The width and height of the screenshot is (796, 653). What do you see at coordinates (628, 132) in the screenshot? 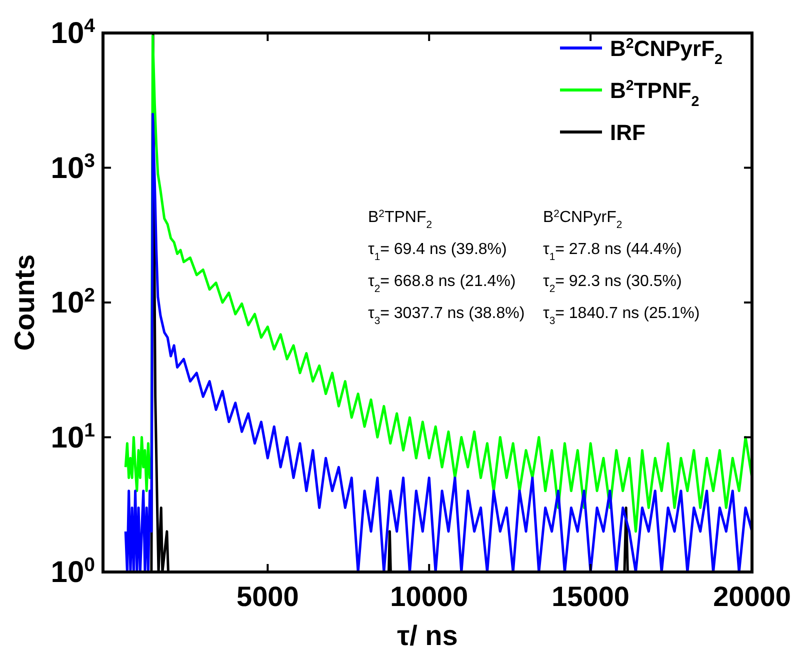
I see `legend-label: IRF` at bounding box center [628, 132].